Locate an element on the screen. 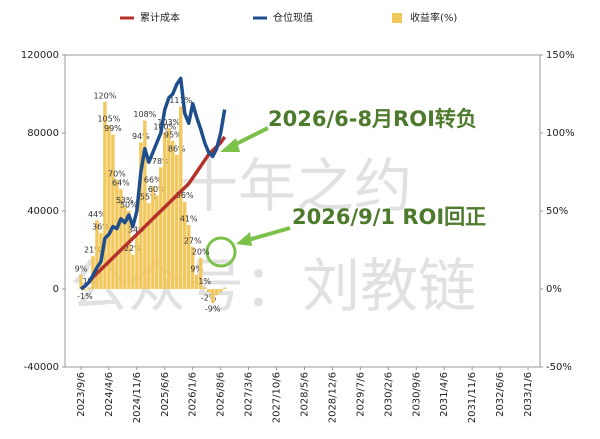 Image resolution: width=600 pixels, height=439 pixels. data-label: 44% is located at coordinates (97, 214).